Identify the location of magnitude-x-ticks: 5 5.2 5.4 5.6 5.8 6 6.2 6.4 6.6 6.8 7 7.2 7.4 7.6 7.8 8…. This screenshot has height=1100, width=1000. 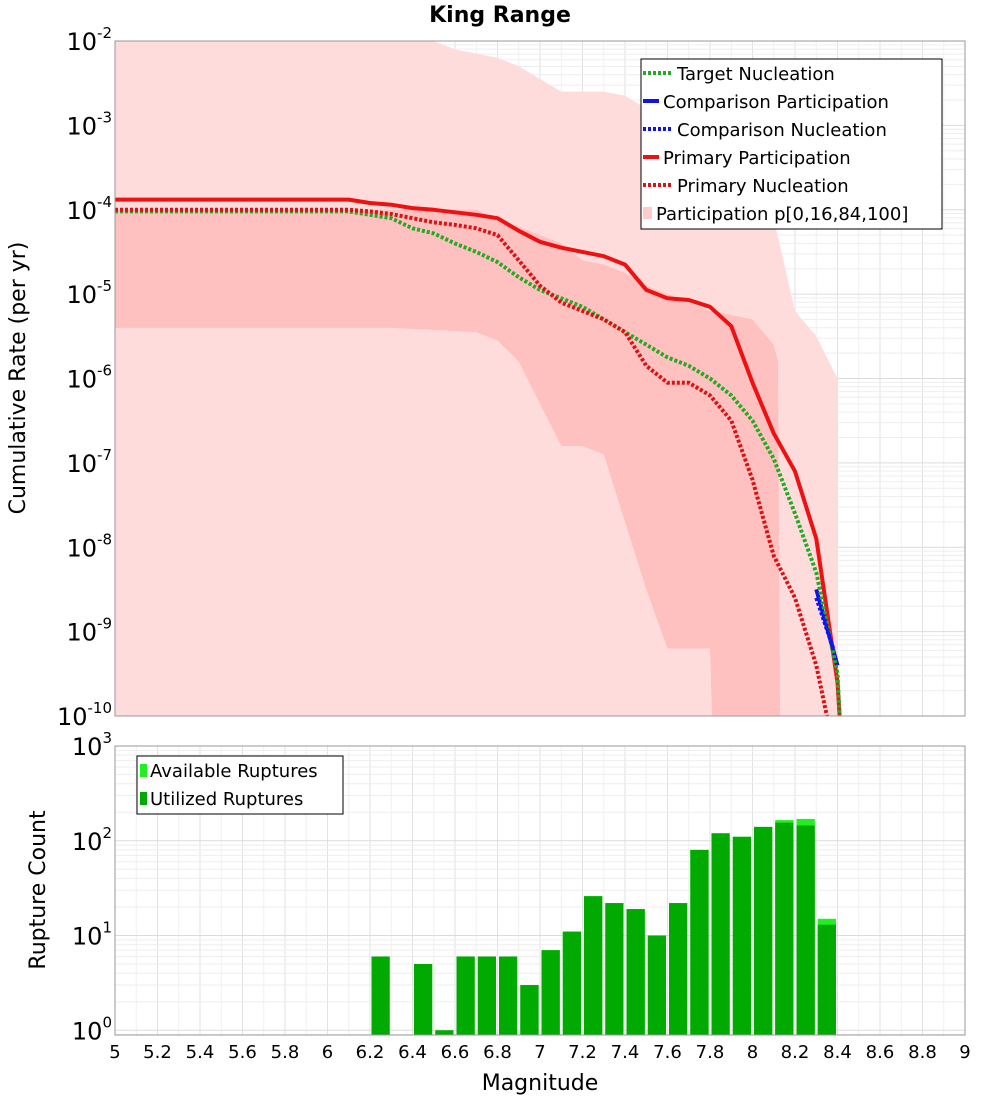
(539, 1052).